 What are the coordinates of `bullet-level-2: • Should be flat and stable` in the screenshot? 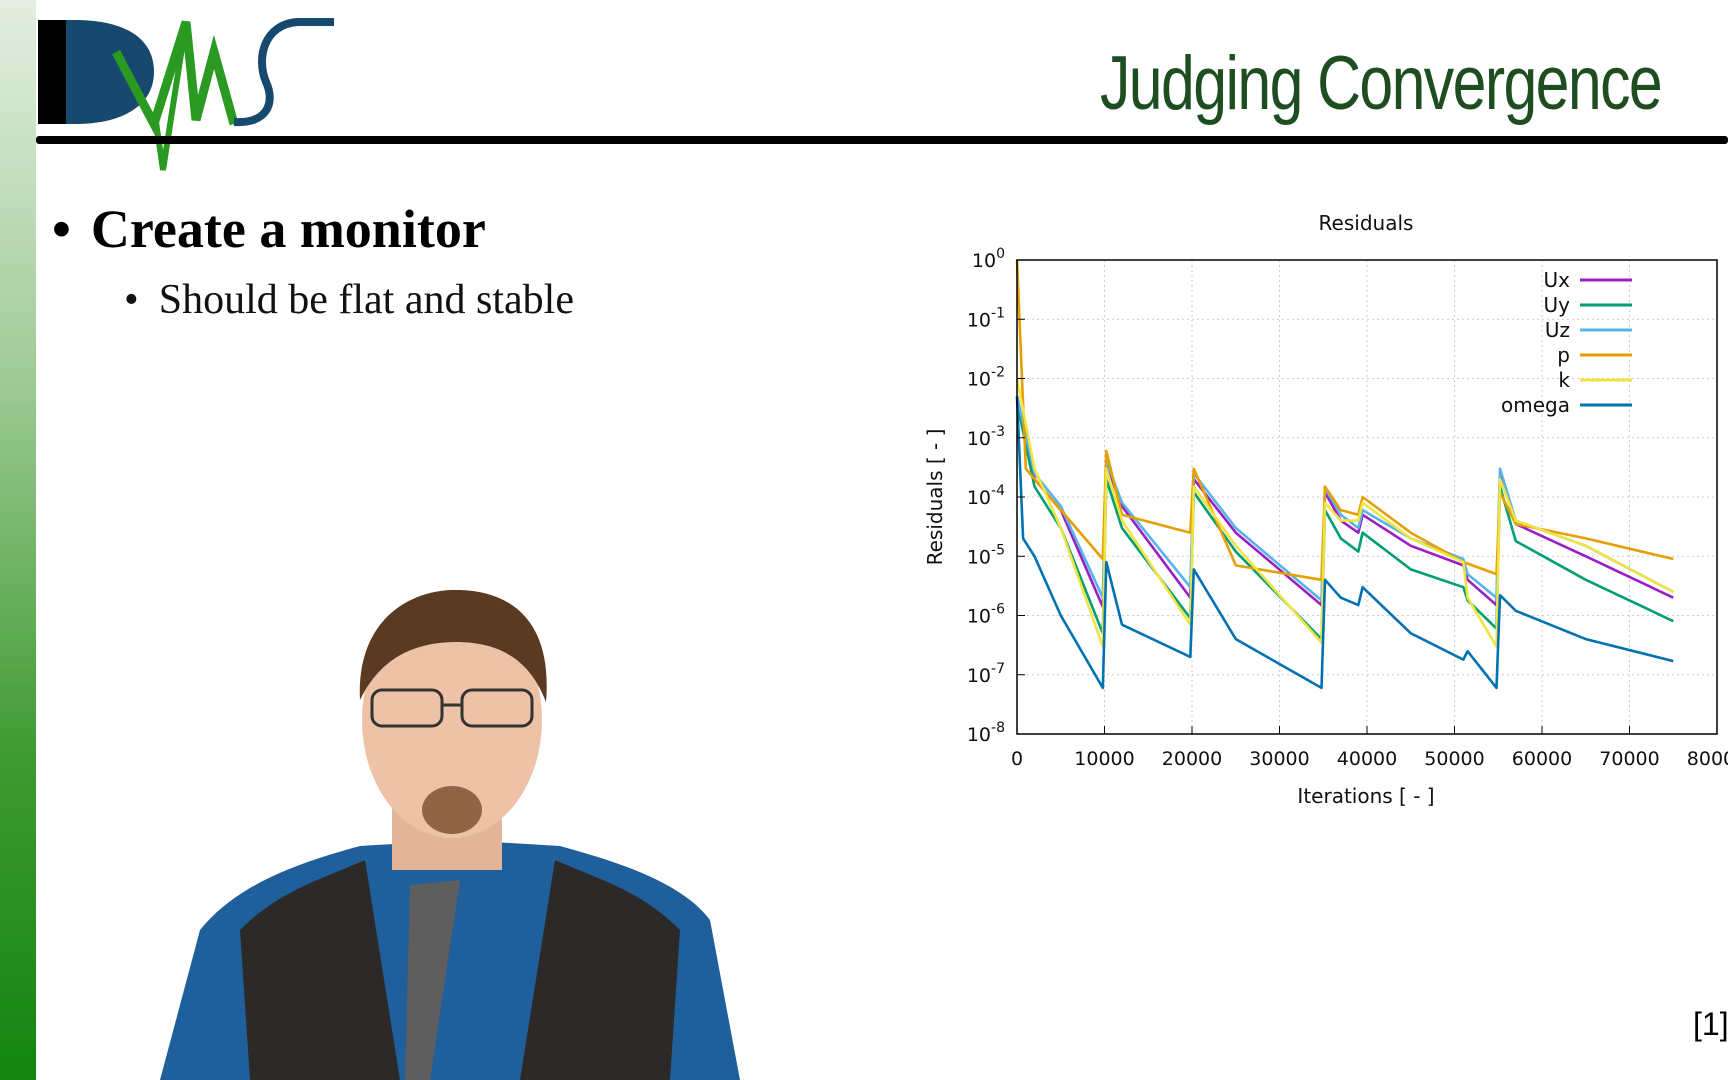 It's located at (349, 300).